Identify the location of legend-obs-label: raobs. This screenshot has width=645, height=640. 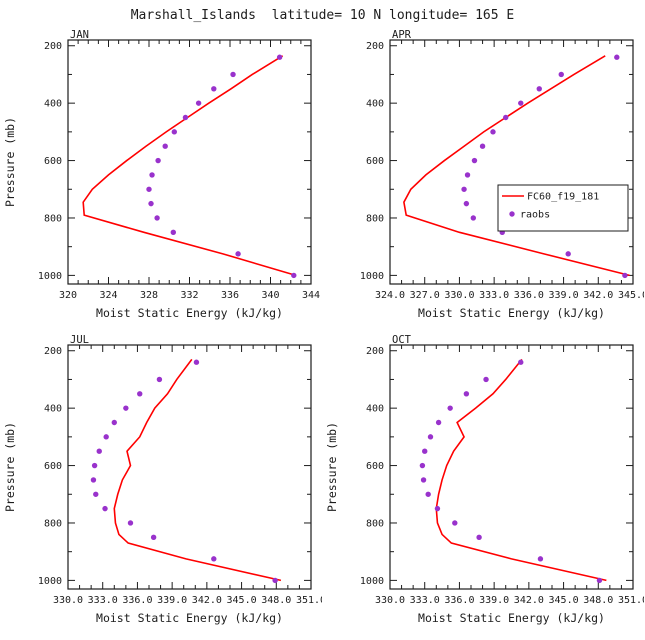
(535, 215).